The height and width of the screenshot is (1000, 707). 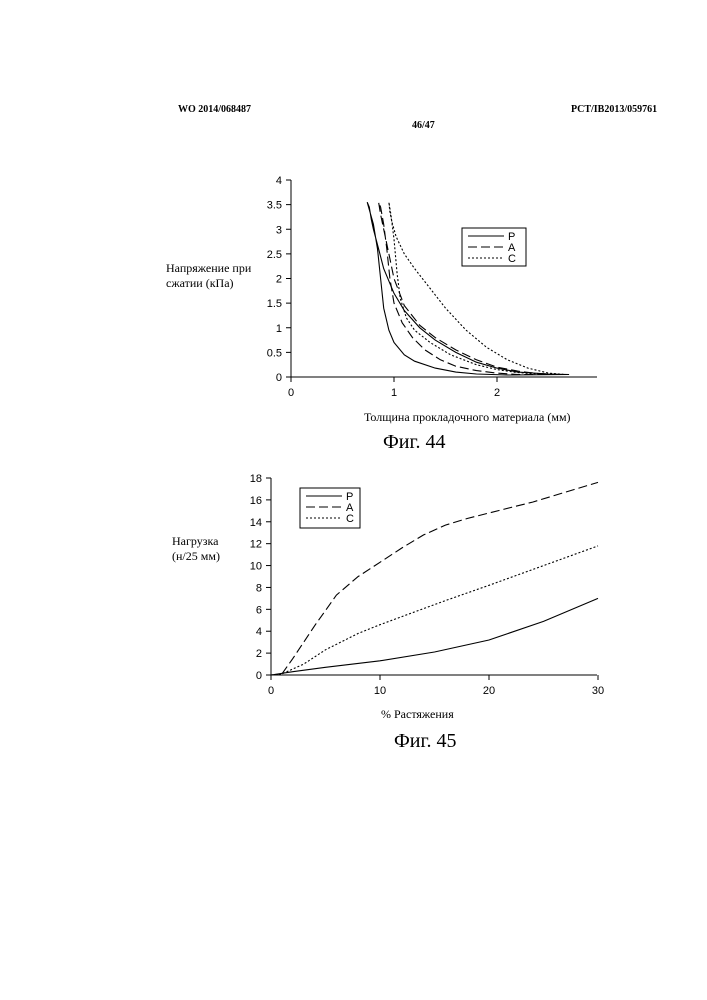 I want to click on fig45-y-tick-label: 0, so click(x=259, y=676).